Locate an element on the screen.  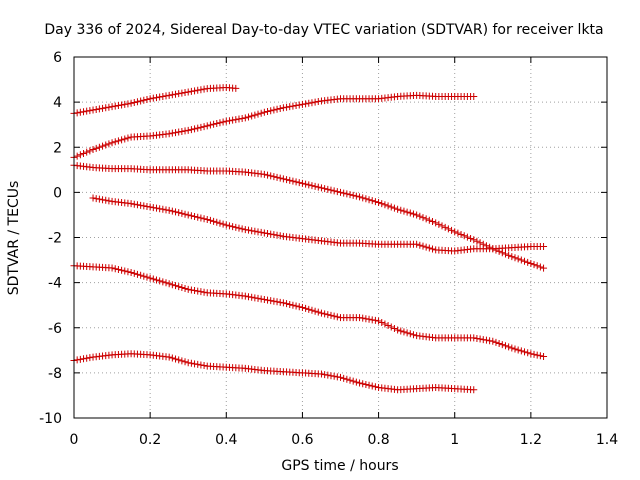
y-axis-label: SDTVAR / TECUs is located at coordinates (14, 238).